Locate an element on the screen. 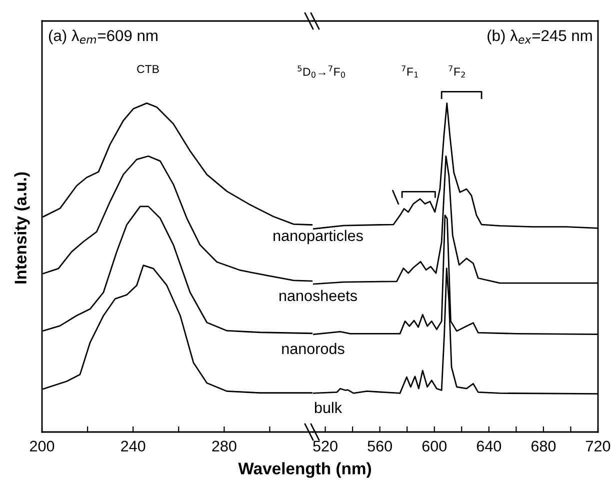 This screenshot has height=486, width=611. x-tick-label: 280 is located at coordinates (224, 446).